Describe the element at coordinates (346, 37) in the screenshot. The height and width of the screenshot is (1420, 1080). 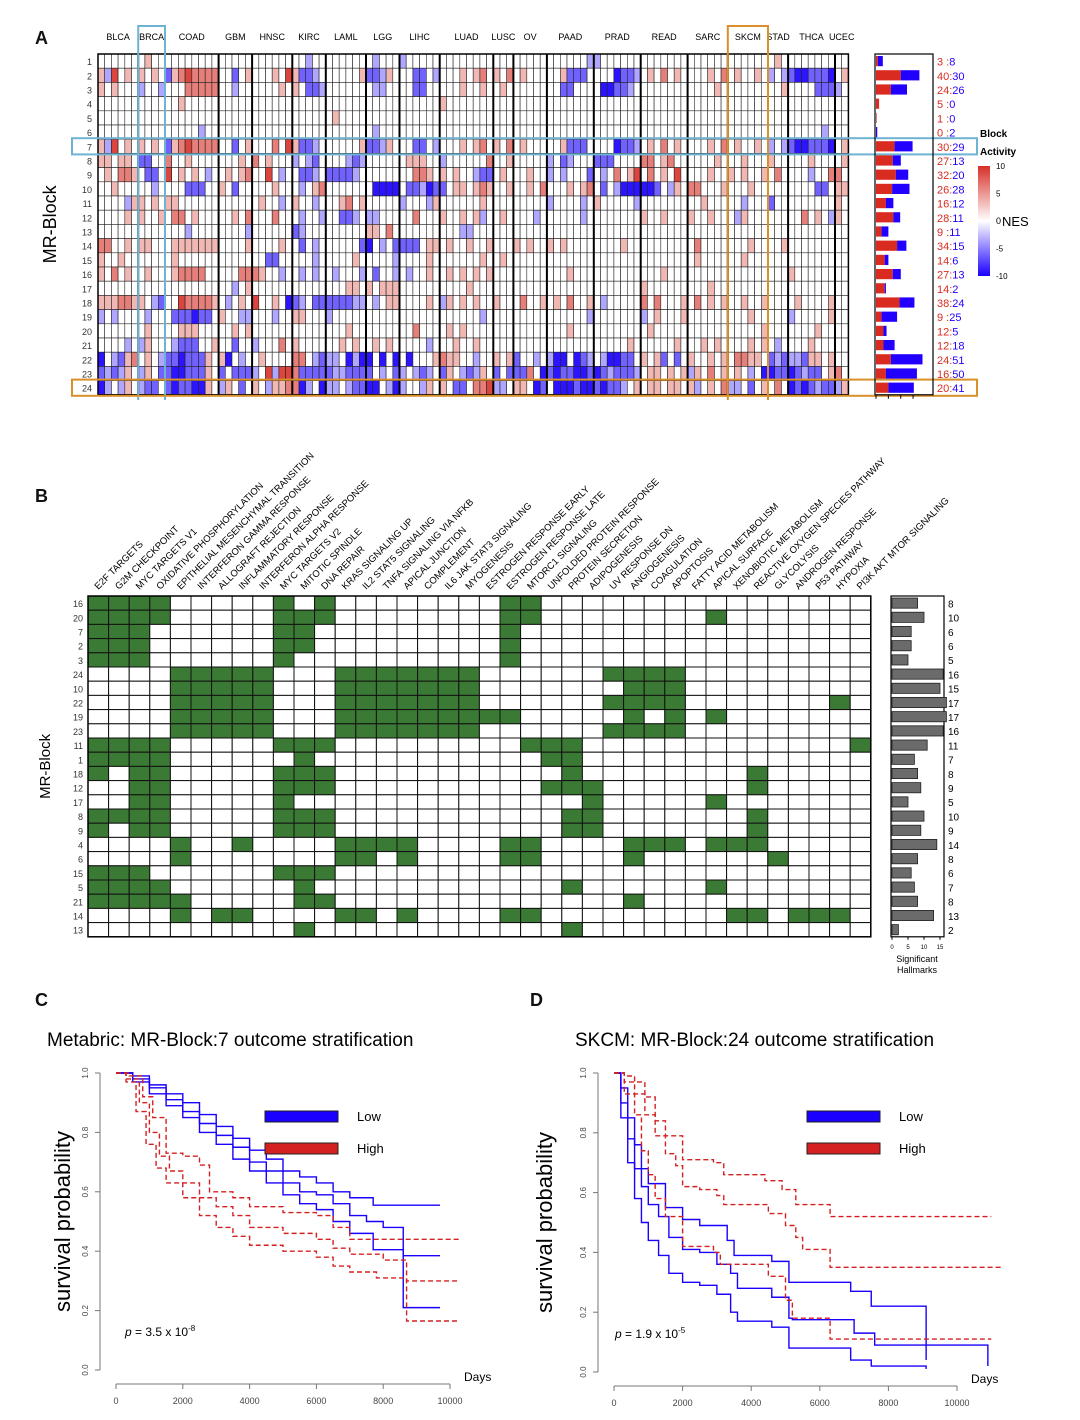
I see `cancer-label: LAML` at that location.